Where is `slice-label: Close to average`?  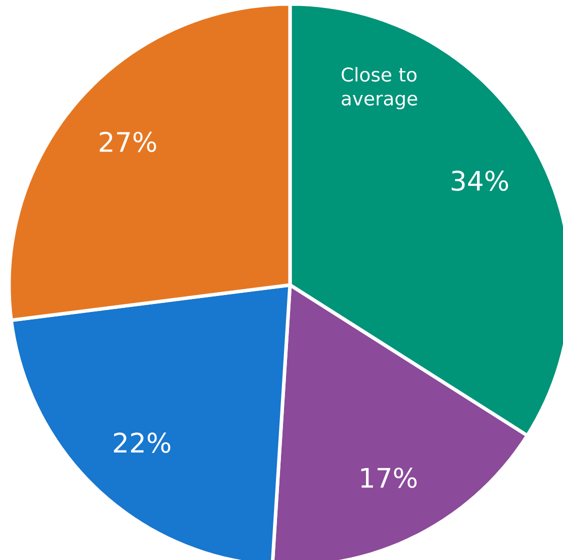 slice-label: Close to average is located at coordinates (380, 88).